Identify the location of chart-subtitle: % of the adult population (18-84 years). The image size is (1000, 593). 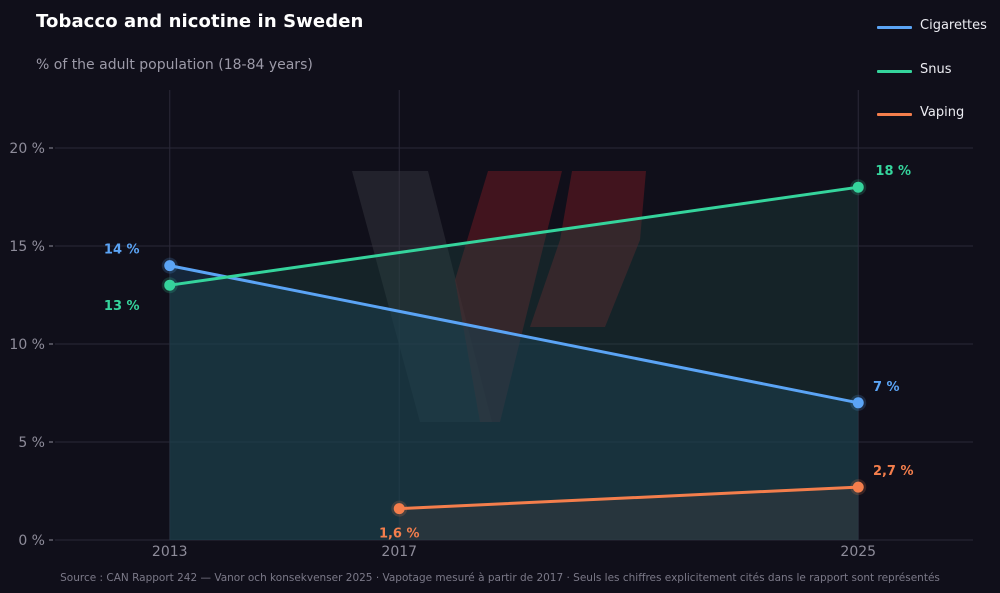
(174, 65).